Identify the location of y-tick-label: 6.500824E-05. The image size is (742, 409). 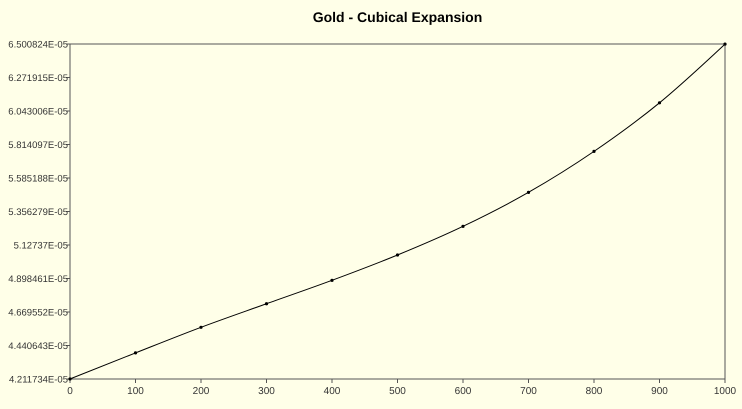
(38, 44).